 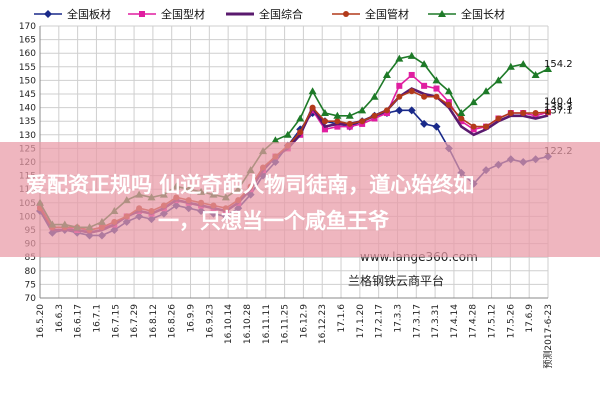 What do you see at coordinates (30, 285) in the screenshot?
I see `y-tick-label: 75` at bounding box center [30, 285].